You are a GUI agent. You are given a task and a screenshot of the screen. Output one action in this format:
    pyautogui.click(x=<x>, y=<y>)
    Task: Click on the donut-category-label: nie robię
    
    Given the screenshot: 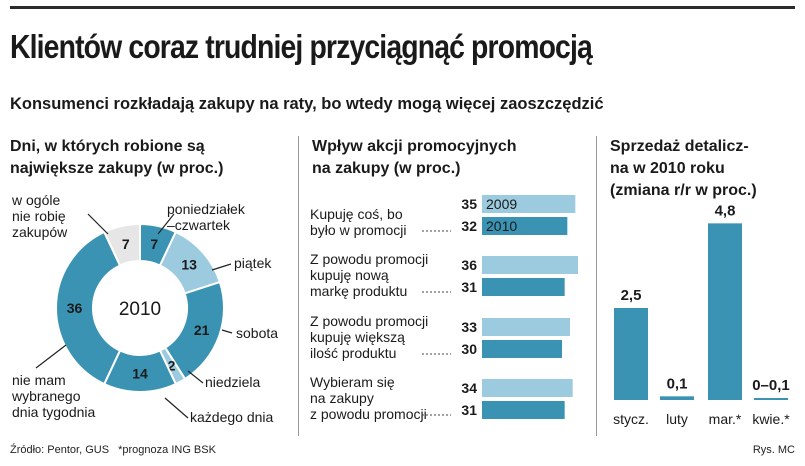 What is the action you would take?
    pyautogui.click(x=39, y=216)
    